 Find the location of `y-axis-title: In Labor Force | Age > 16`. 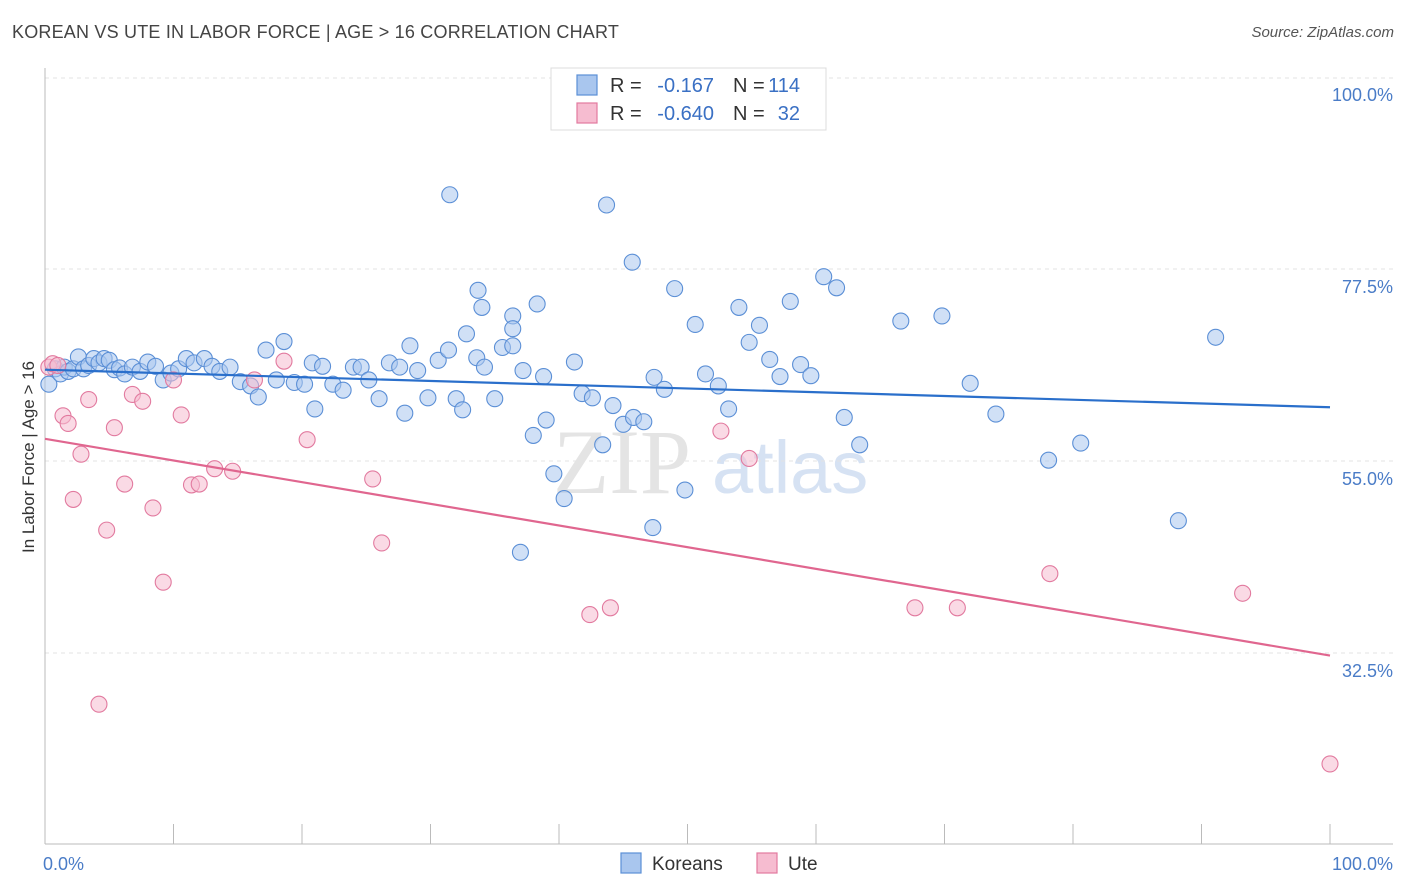

y-axis-title: In Labor Force | Age > 16 is located at coordinates (28, 457).